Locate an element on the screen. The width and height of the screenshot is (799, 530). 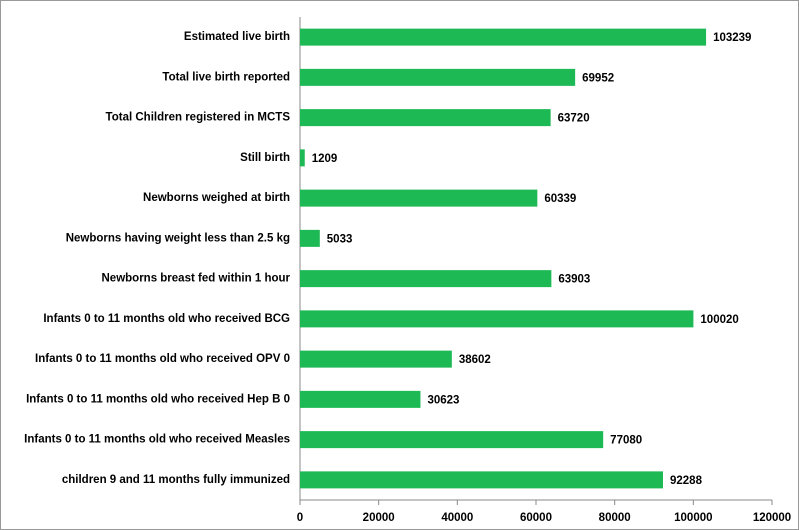
data-label: 77080 is located at coordinates (626, 441).